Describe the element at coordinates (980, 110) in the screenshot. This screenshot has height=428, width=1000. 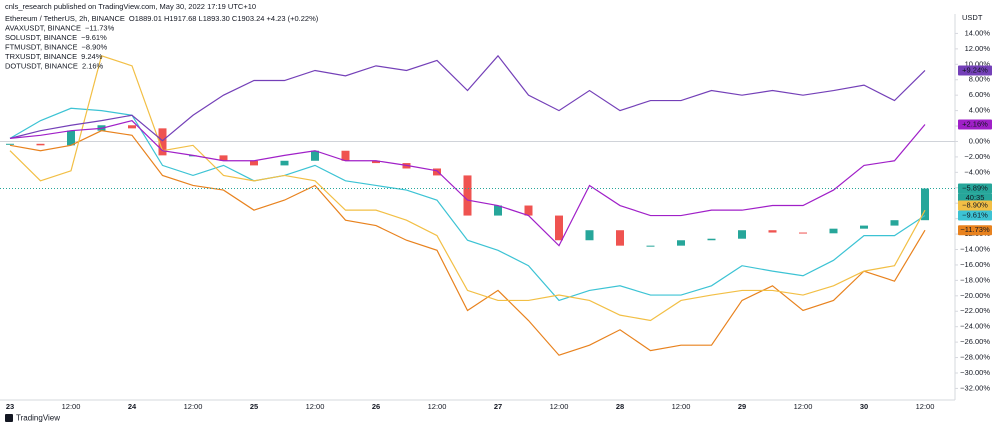
I see `y-tick-label: 4.00%` at that location.